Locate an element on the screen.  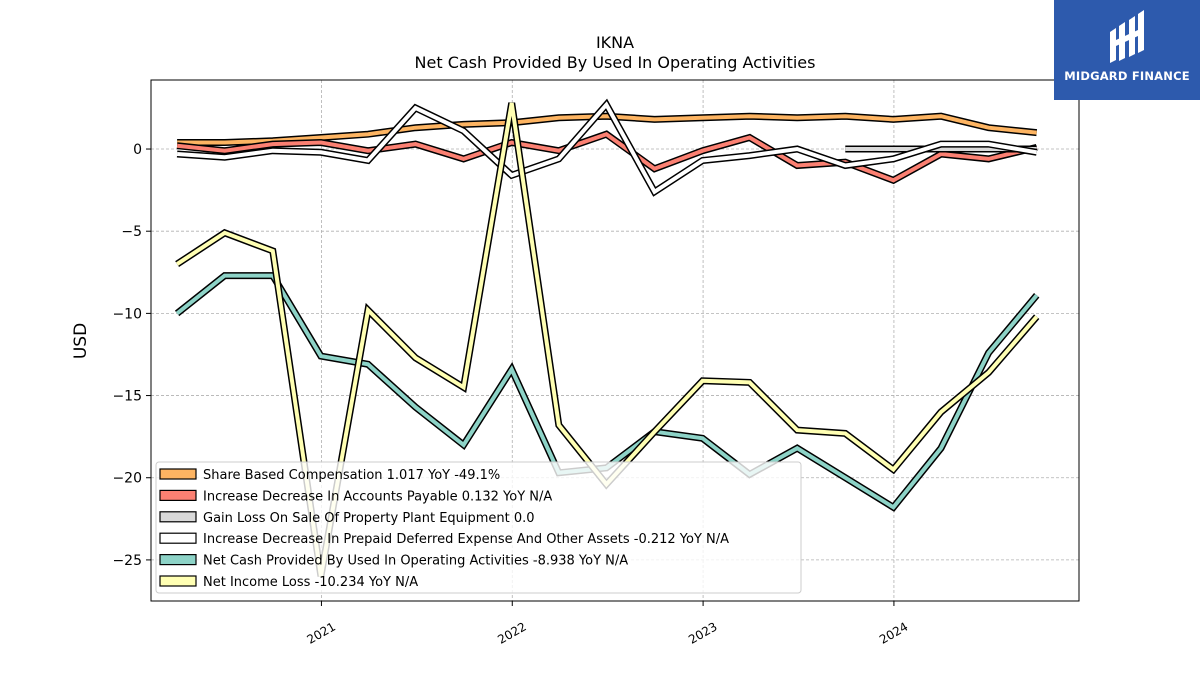
y-tick-label: −20 is located at coordinates (127, 479).